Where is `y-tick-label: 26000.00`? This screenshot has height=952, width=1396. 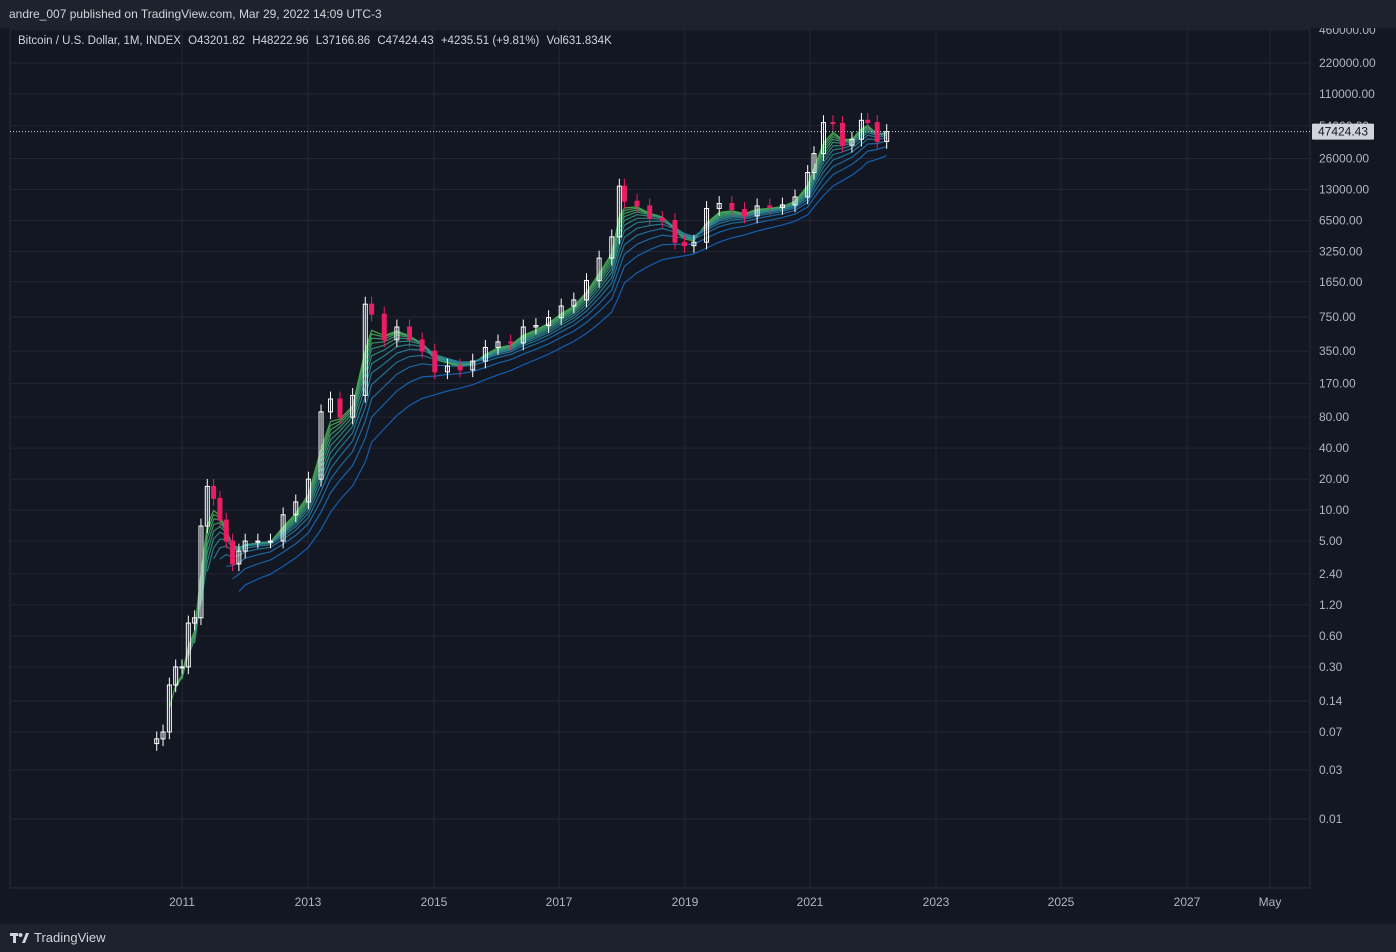 y-tick-label: 26000.00 is located at coordinates (1344, 158).